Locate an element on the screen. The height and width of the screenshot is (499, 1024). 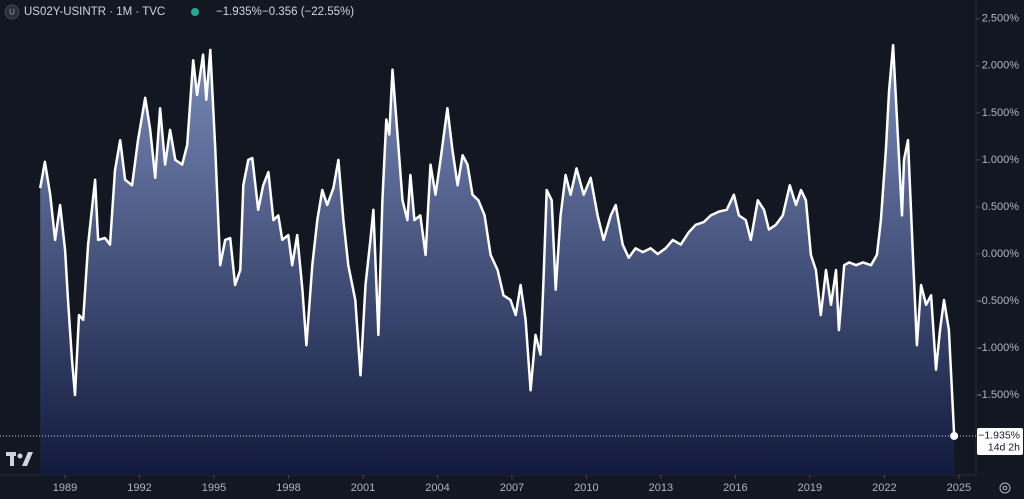
last-point is located at coordinates (954, 435).